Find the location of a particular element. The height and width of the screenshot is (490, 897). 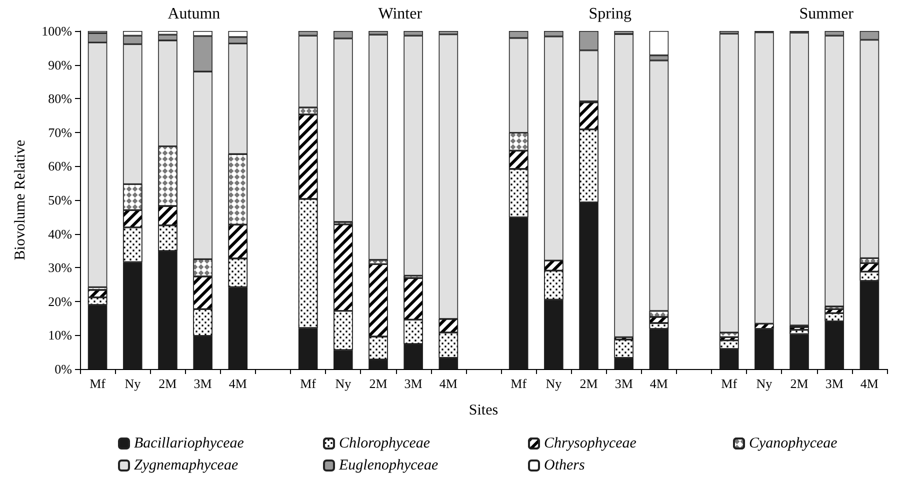

y-tick-label: 100% is located at coordinates (57, 31).